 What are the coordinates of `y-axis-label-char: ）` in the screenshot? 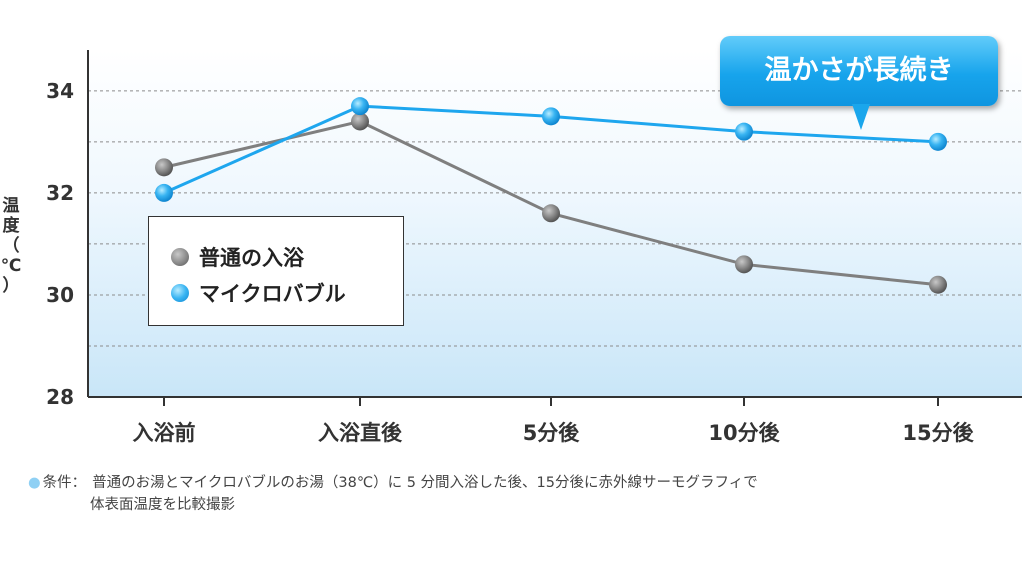 It's located at (11, 286).